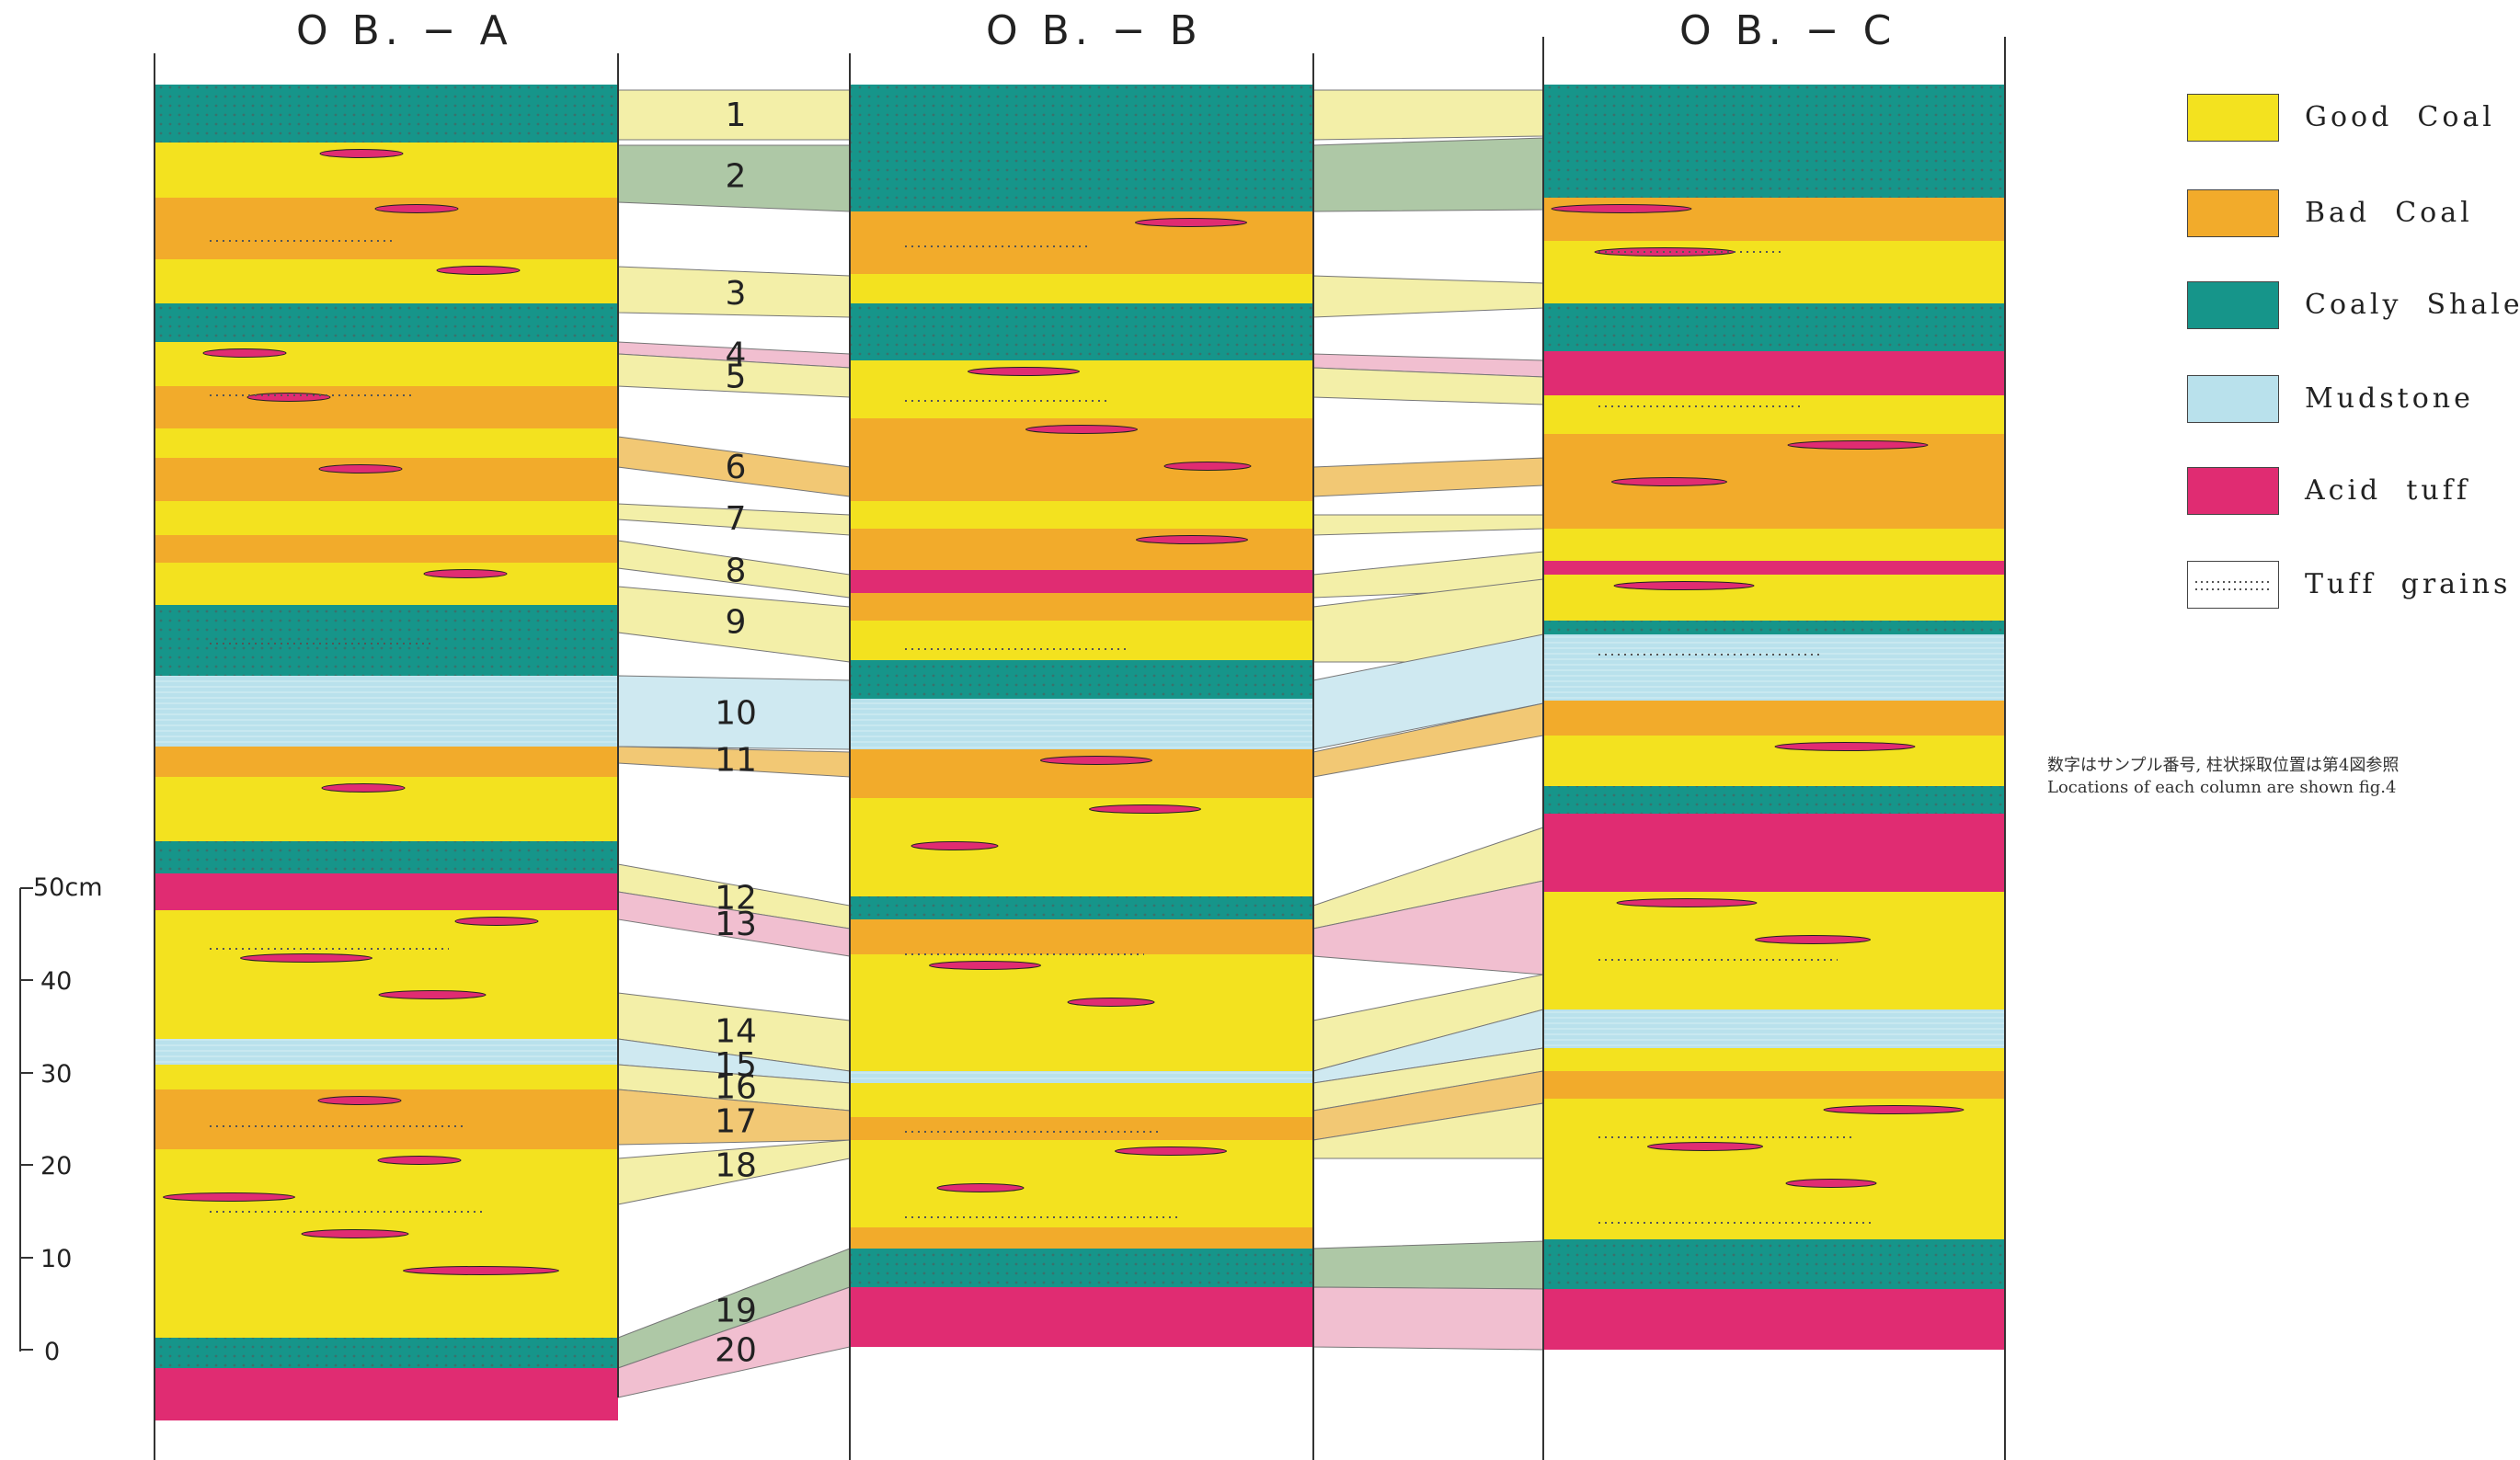  I want to click on column-title-a: O B. − A, so click(404, 31).